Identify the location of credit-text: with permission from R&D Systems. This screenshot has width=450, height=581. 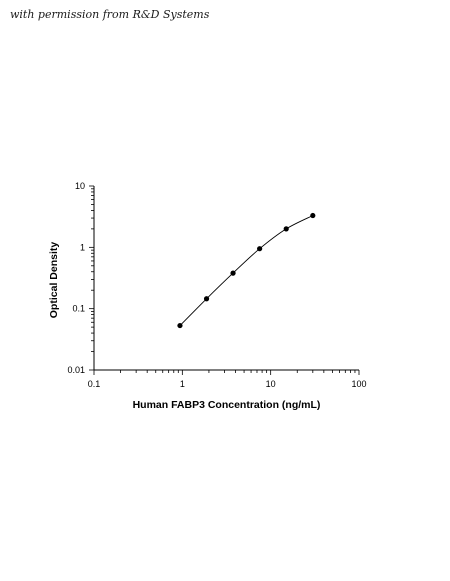
(110, 14).